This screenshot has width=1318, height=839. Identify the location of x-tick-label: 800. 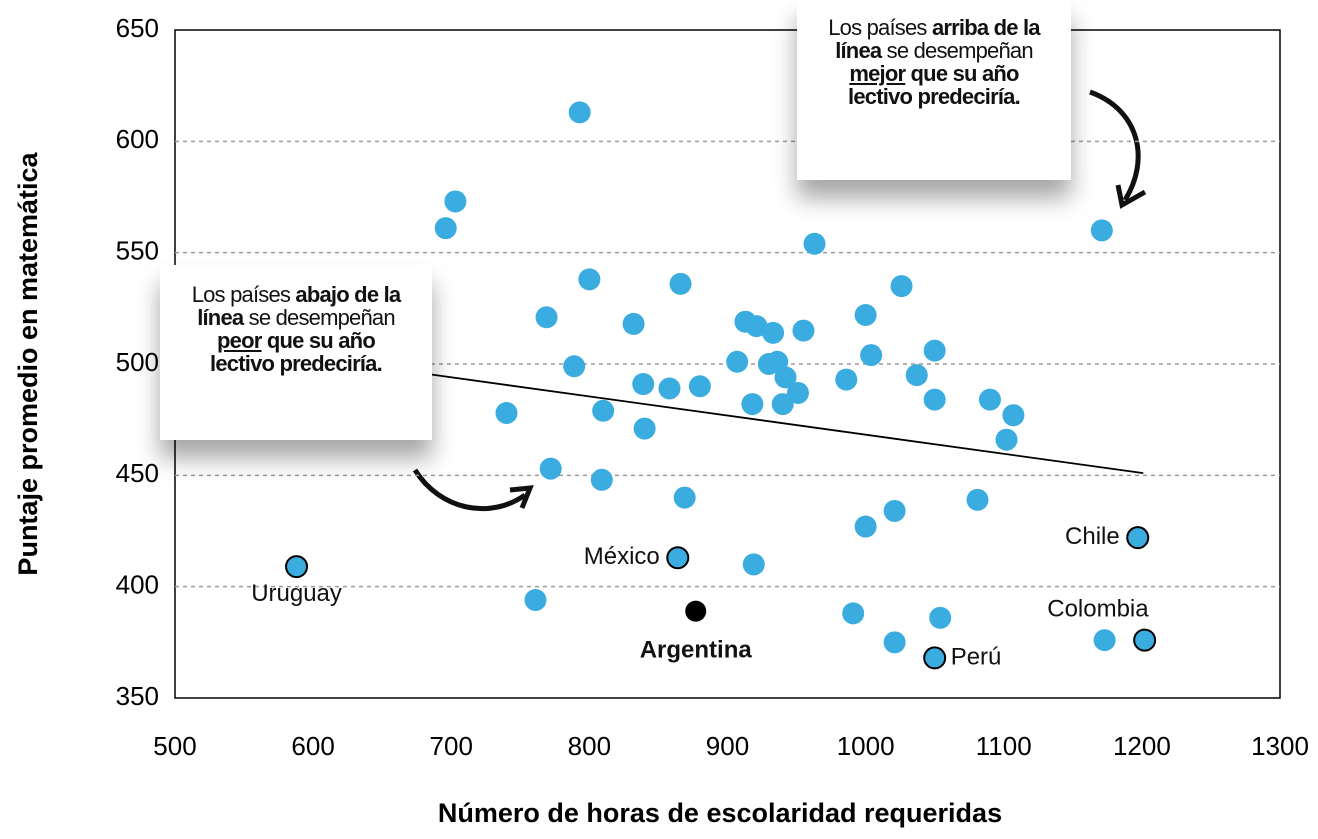
(589, 746).